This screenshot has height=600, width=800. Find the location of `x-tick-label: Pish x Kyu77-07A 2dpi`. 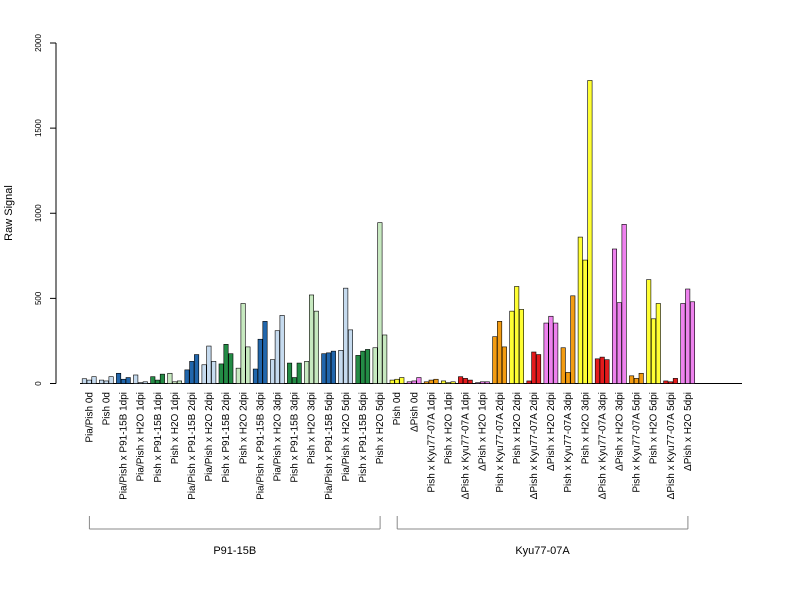

x-tick-label: Pish x Kyu77-07A 2dpi is located at coordinates (500, 442).